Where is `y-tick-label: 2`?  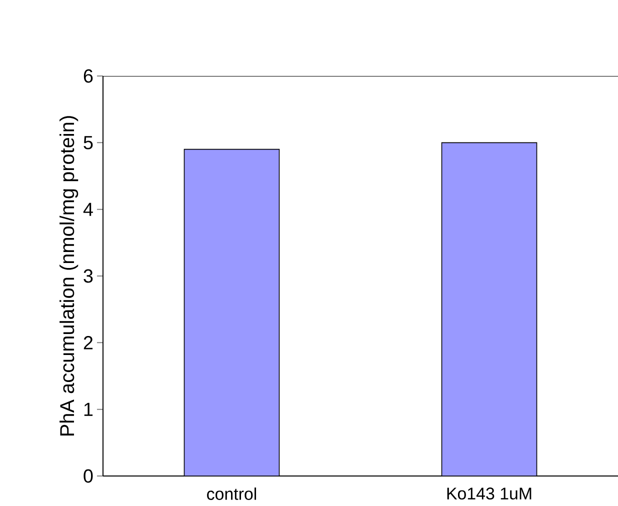
y-tick-label: 2 is located at coordinates (88, 343).